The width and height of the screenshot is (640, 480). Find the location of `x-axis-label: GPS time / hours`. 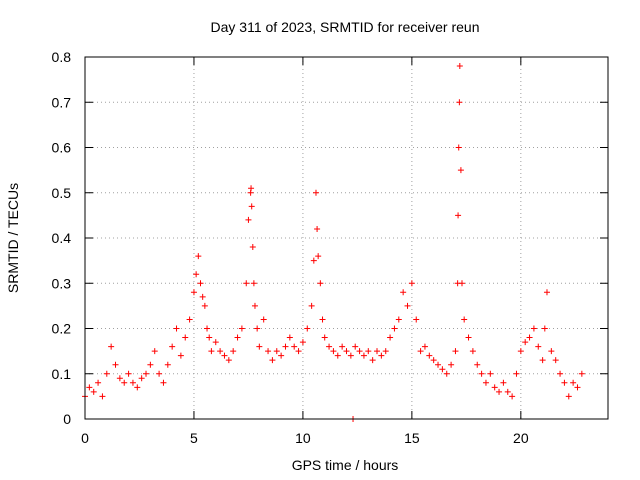

x-axis-label: GPS time / hours is located at coordinates (345, 465).